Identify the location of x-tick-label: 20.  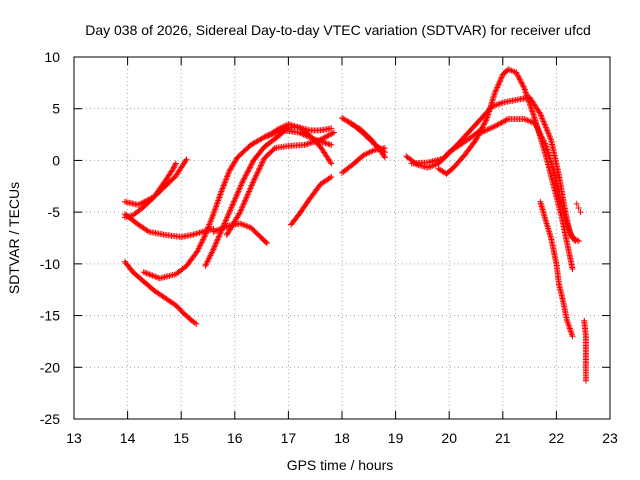
(449, 438).